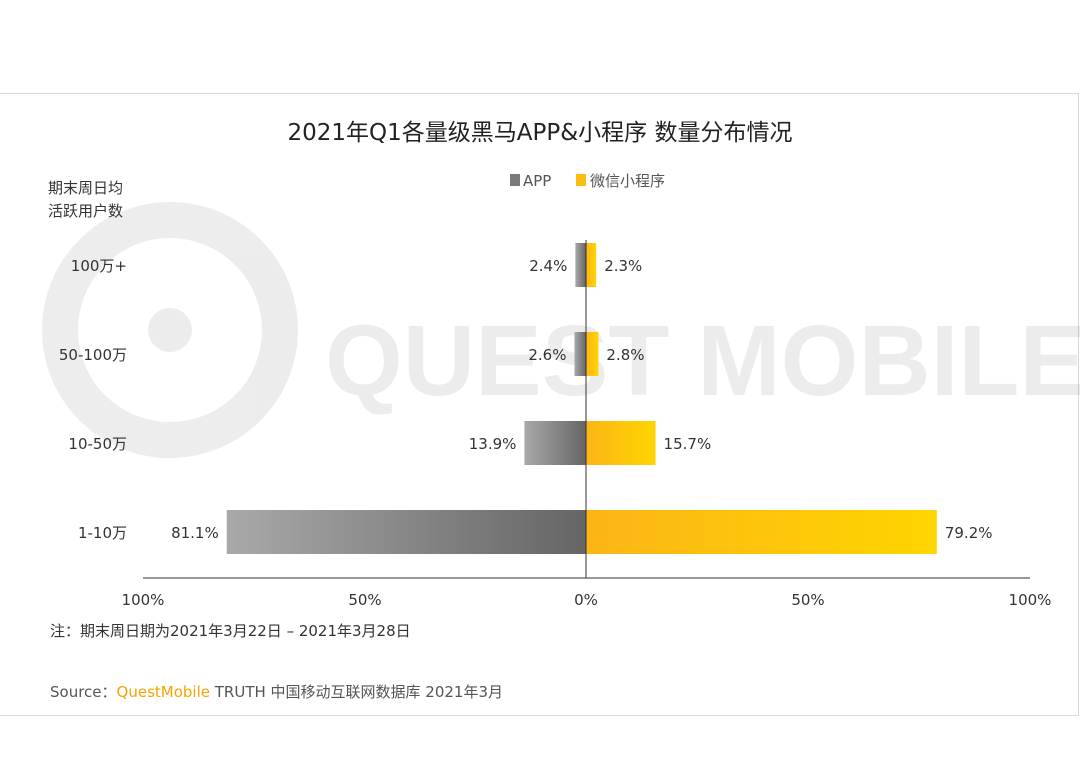 This screenshot has width=1080, height=775. I want to click on chart-title: 2021年Q1各量级黑马APP&小程序 数量分布情况, so click(540, 133).